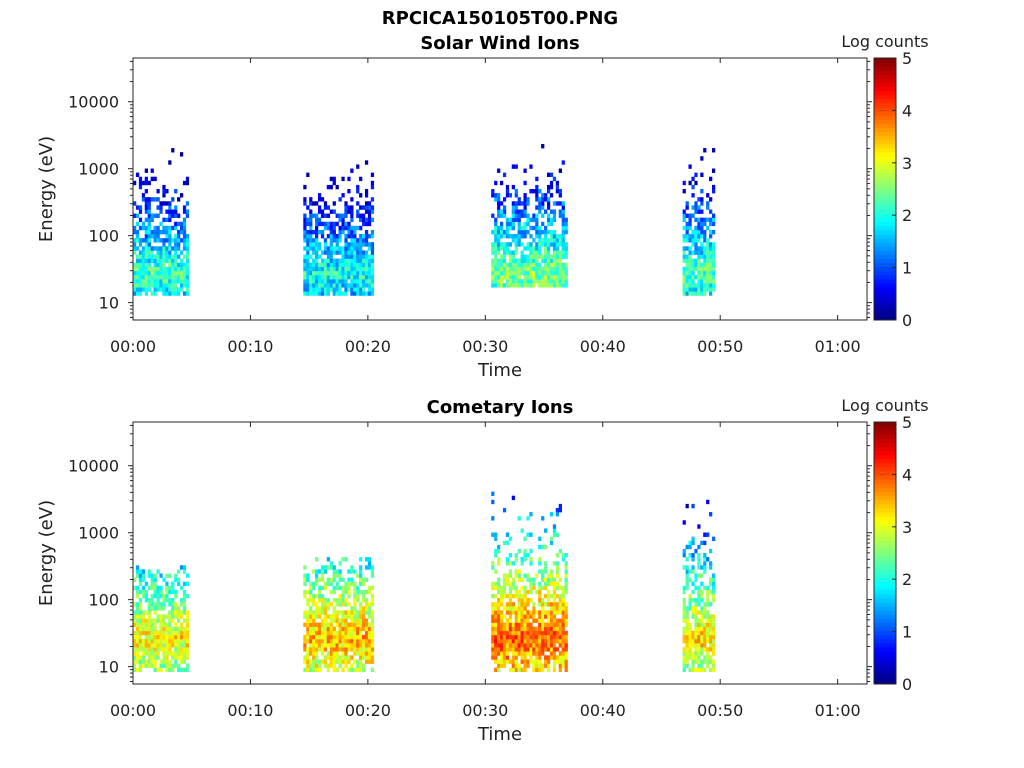 This screenshot has width=1024, height=768. What do you see at coordinates (838, 346) in the screenshot?
I see `x-tick-label: 01:00` at bounding box center [838, 346].